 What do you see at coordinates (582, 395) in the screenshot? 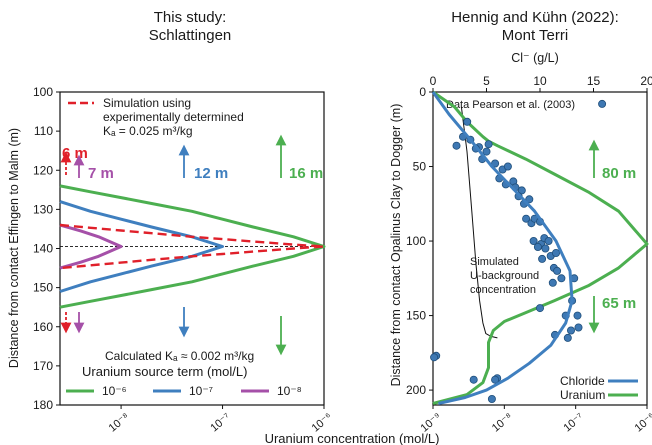
I see `legend-uranium-label: Uranium` at bounding box center [582, 395].